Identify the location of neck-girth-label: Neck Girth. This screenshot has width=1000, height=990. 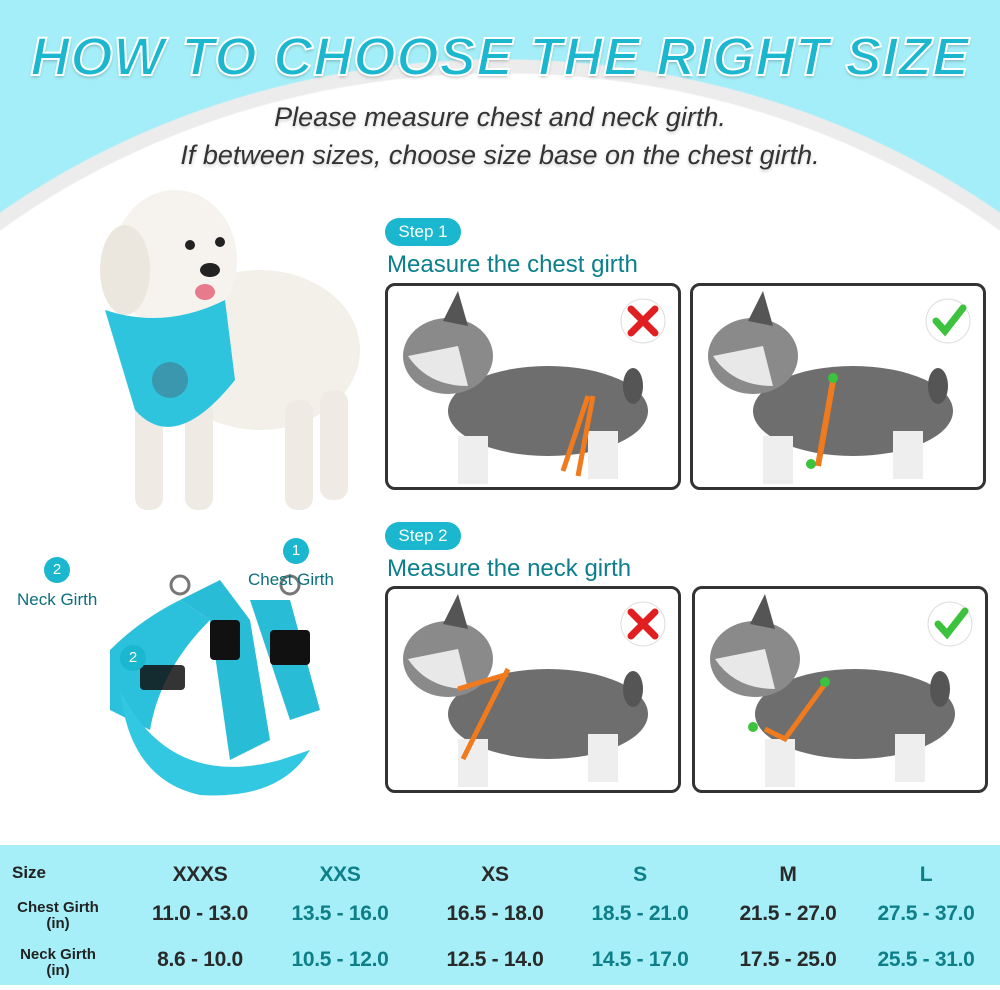
(57, 599).